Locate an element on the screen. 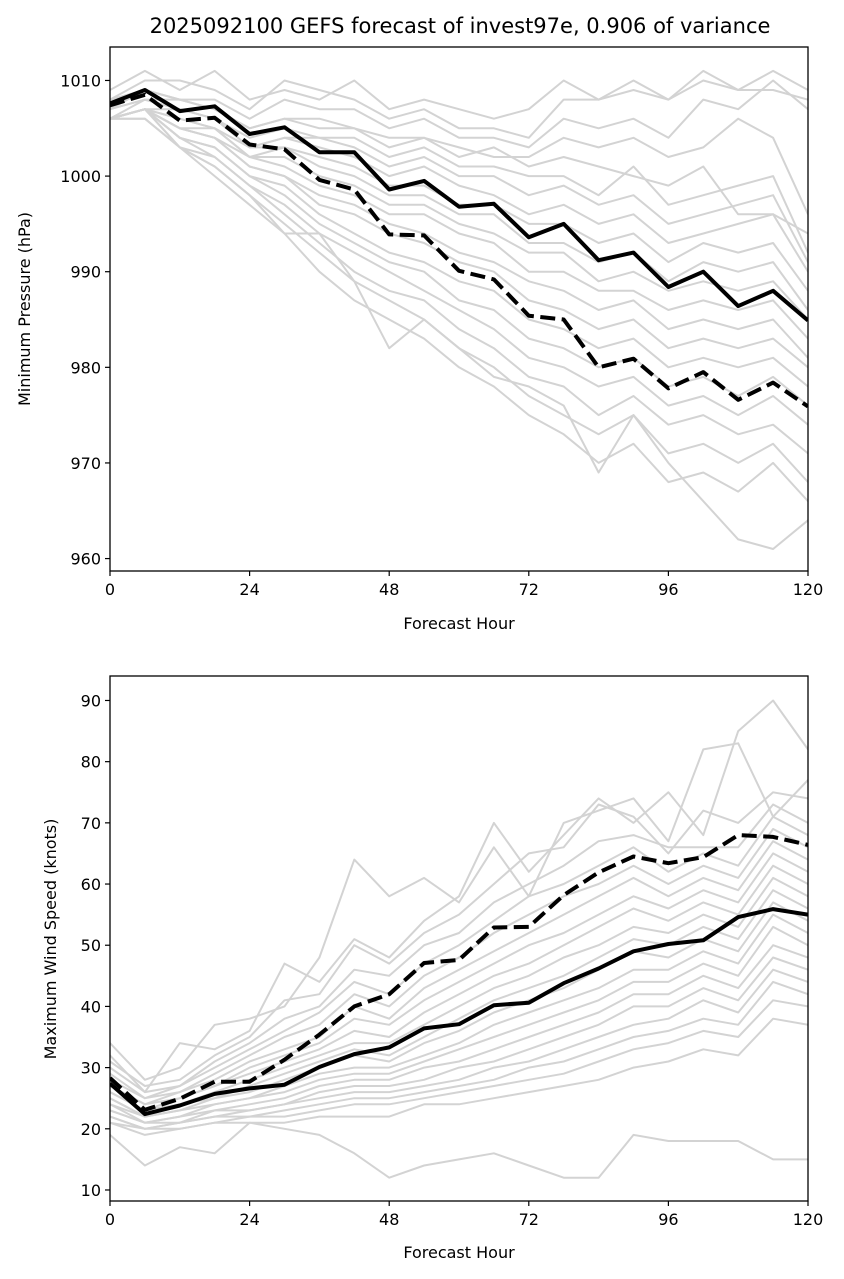 The width and height of the screenshot is (844, 1279). pressure-x-tick-label: 96 is located at coordinates (668, 589).